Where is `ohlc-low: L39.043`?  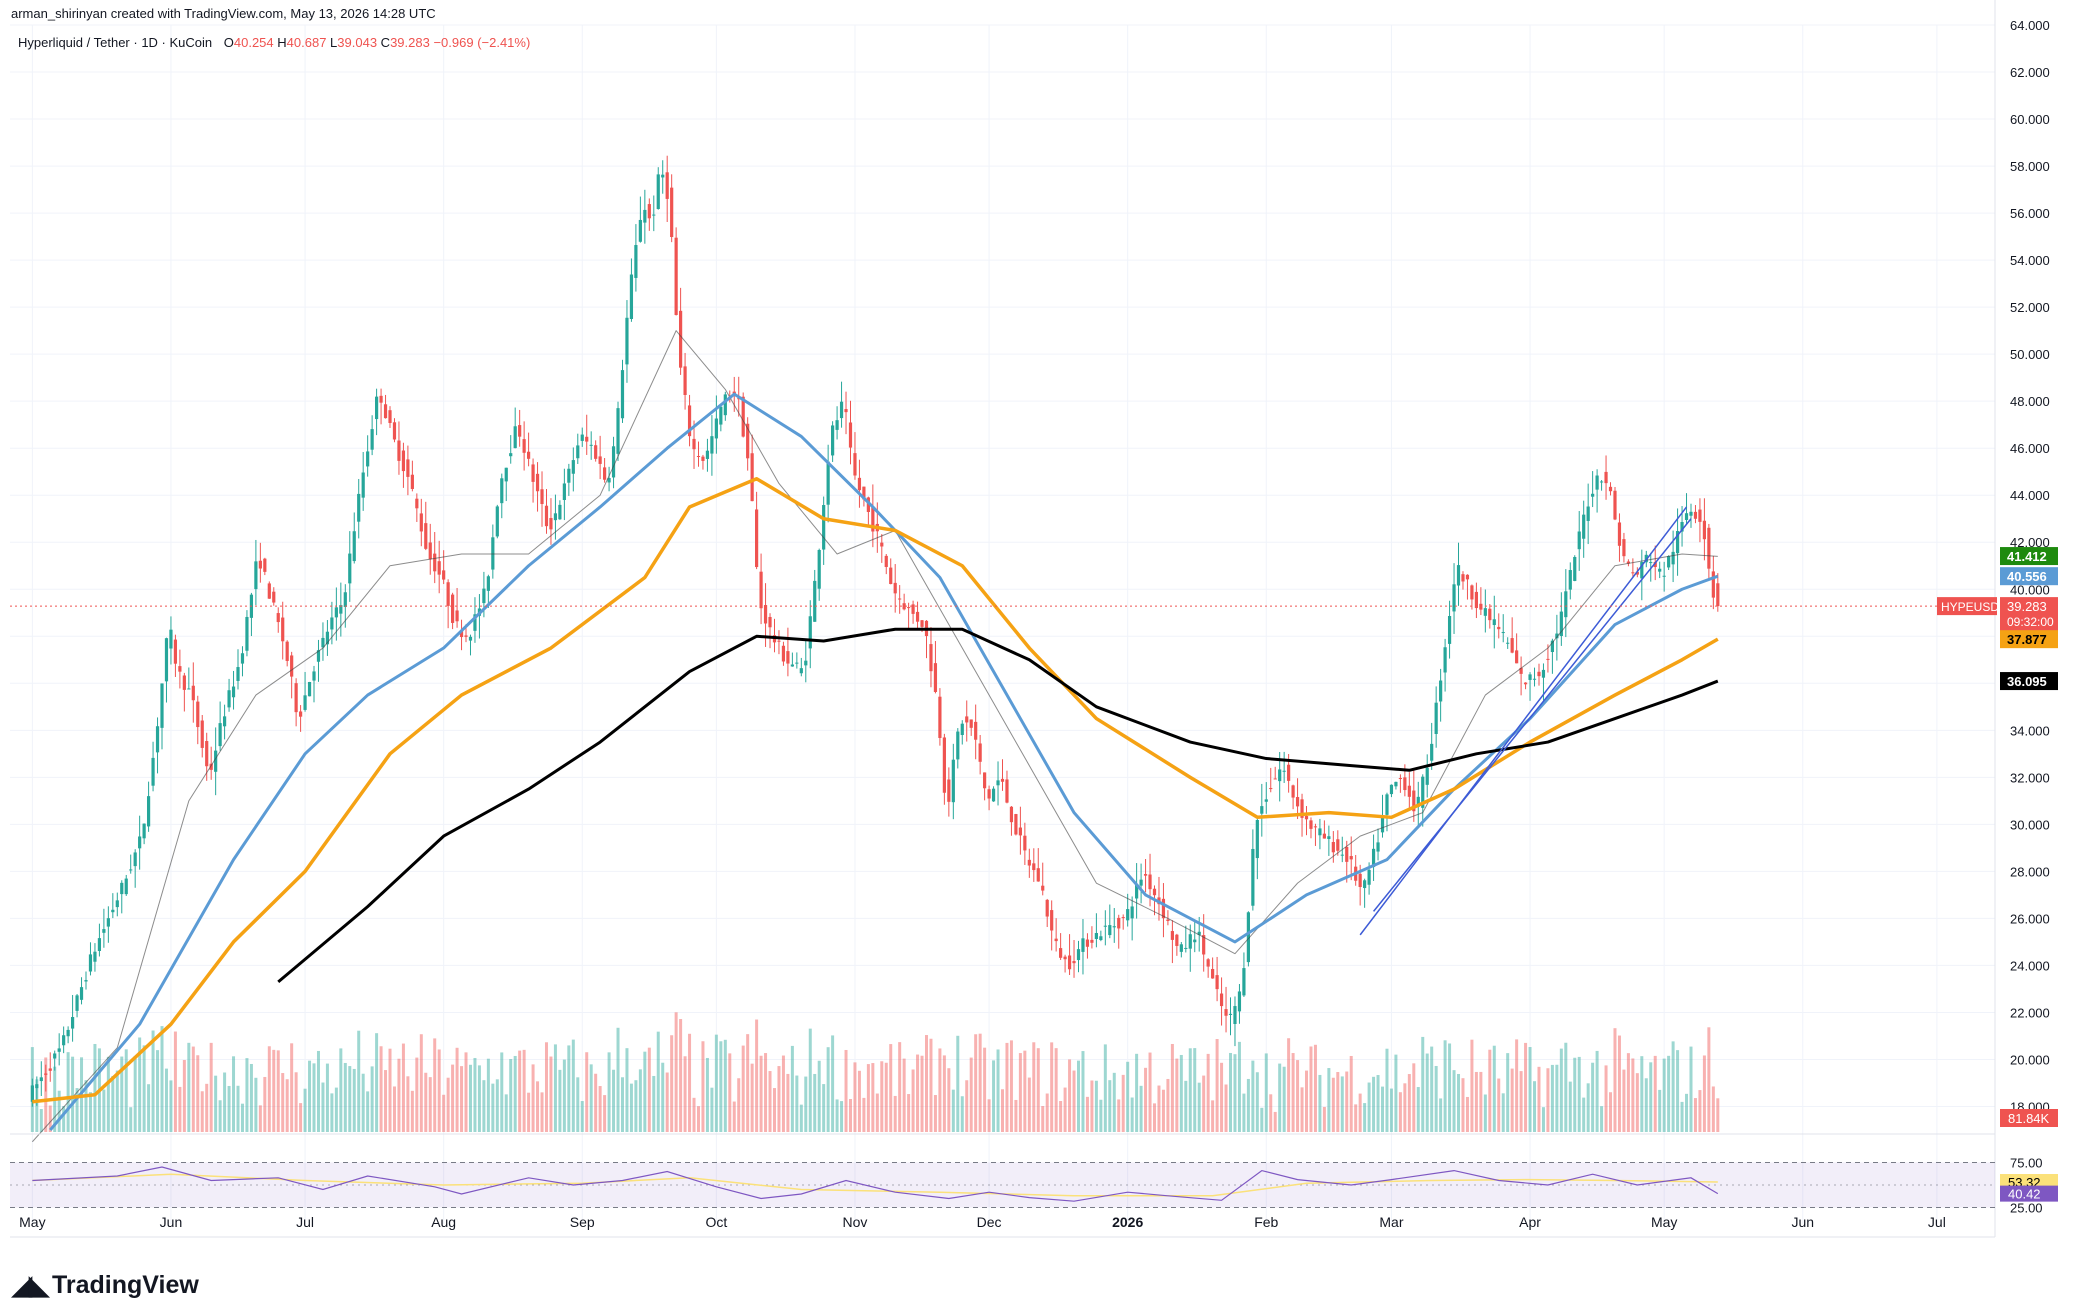
ohlc-low: L39.043 is located at coordinates (354, 42).